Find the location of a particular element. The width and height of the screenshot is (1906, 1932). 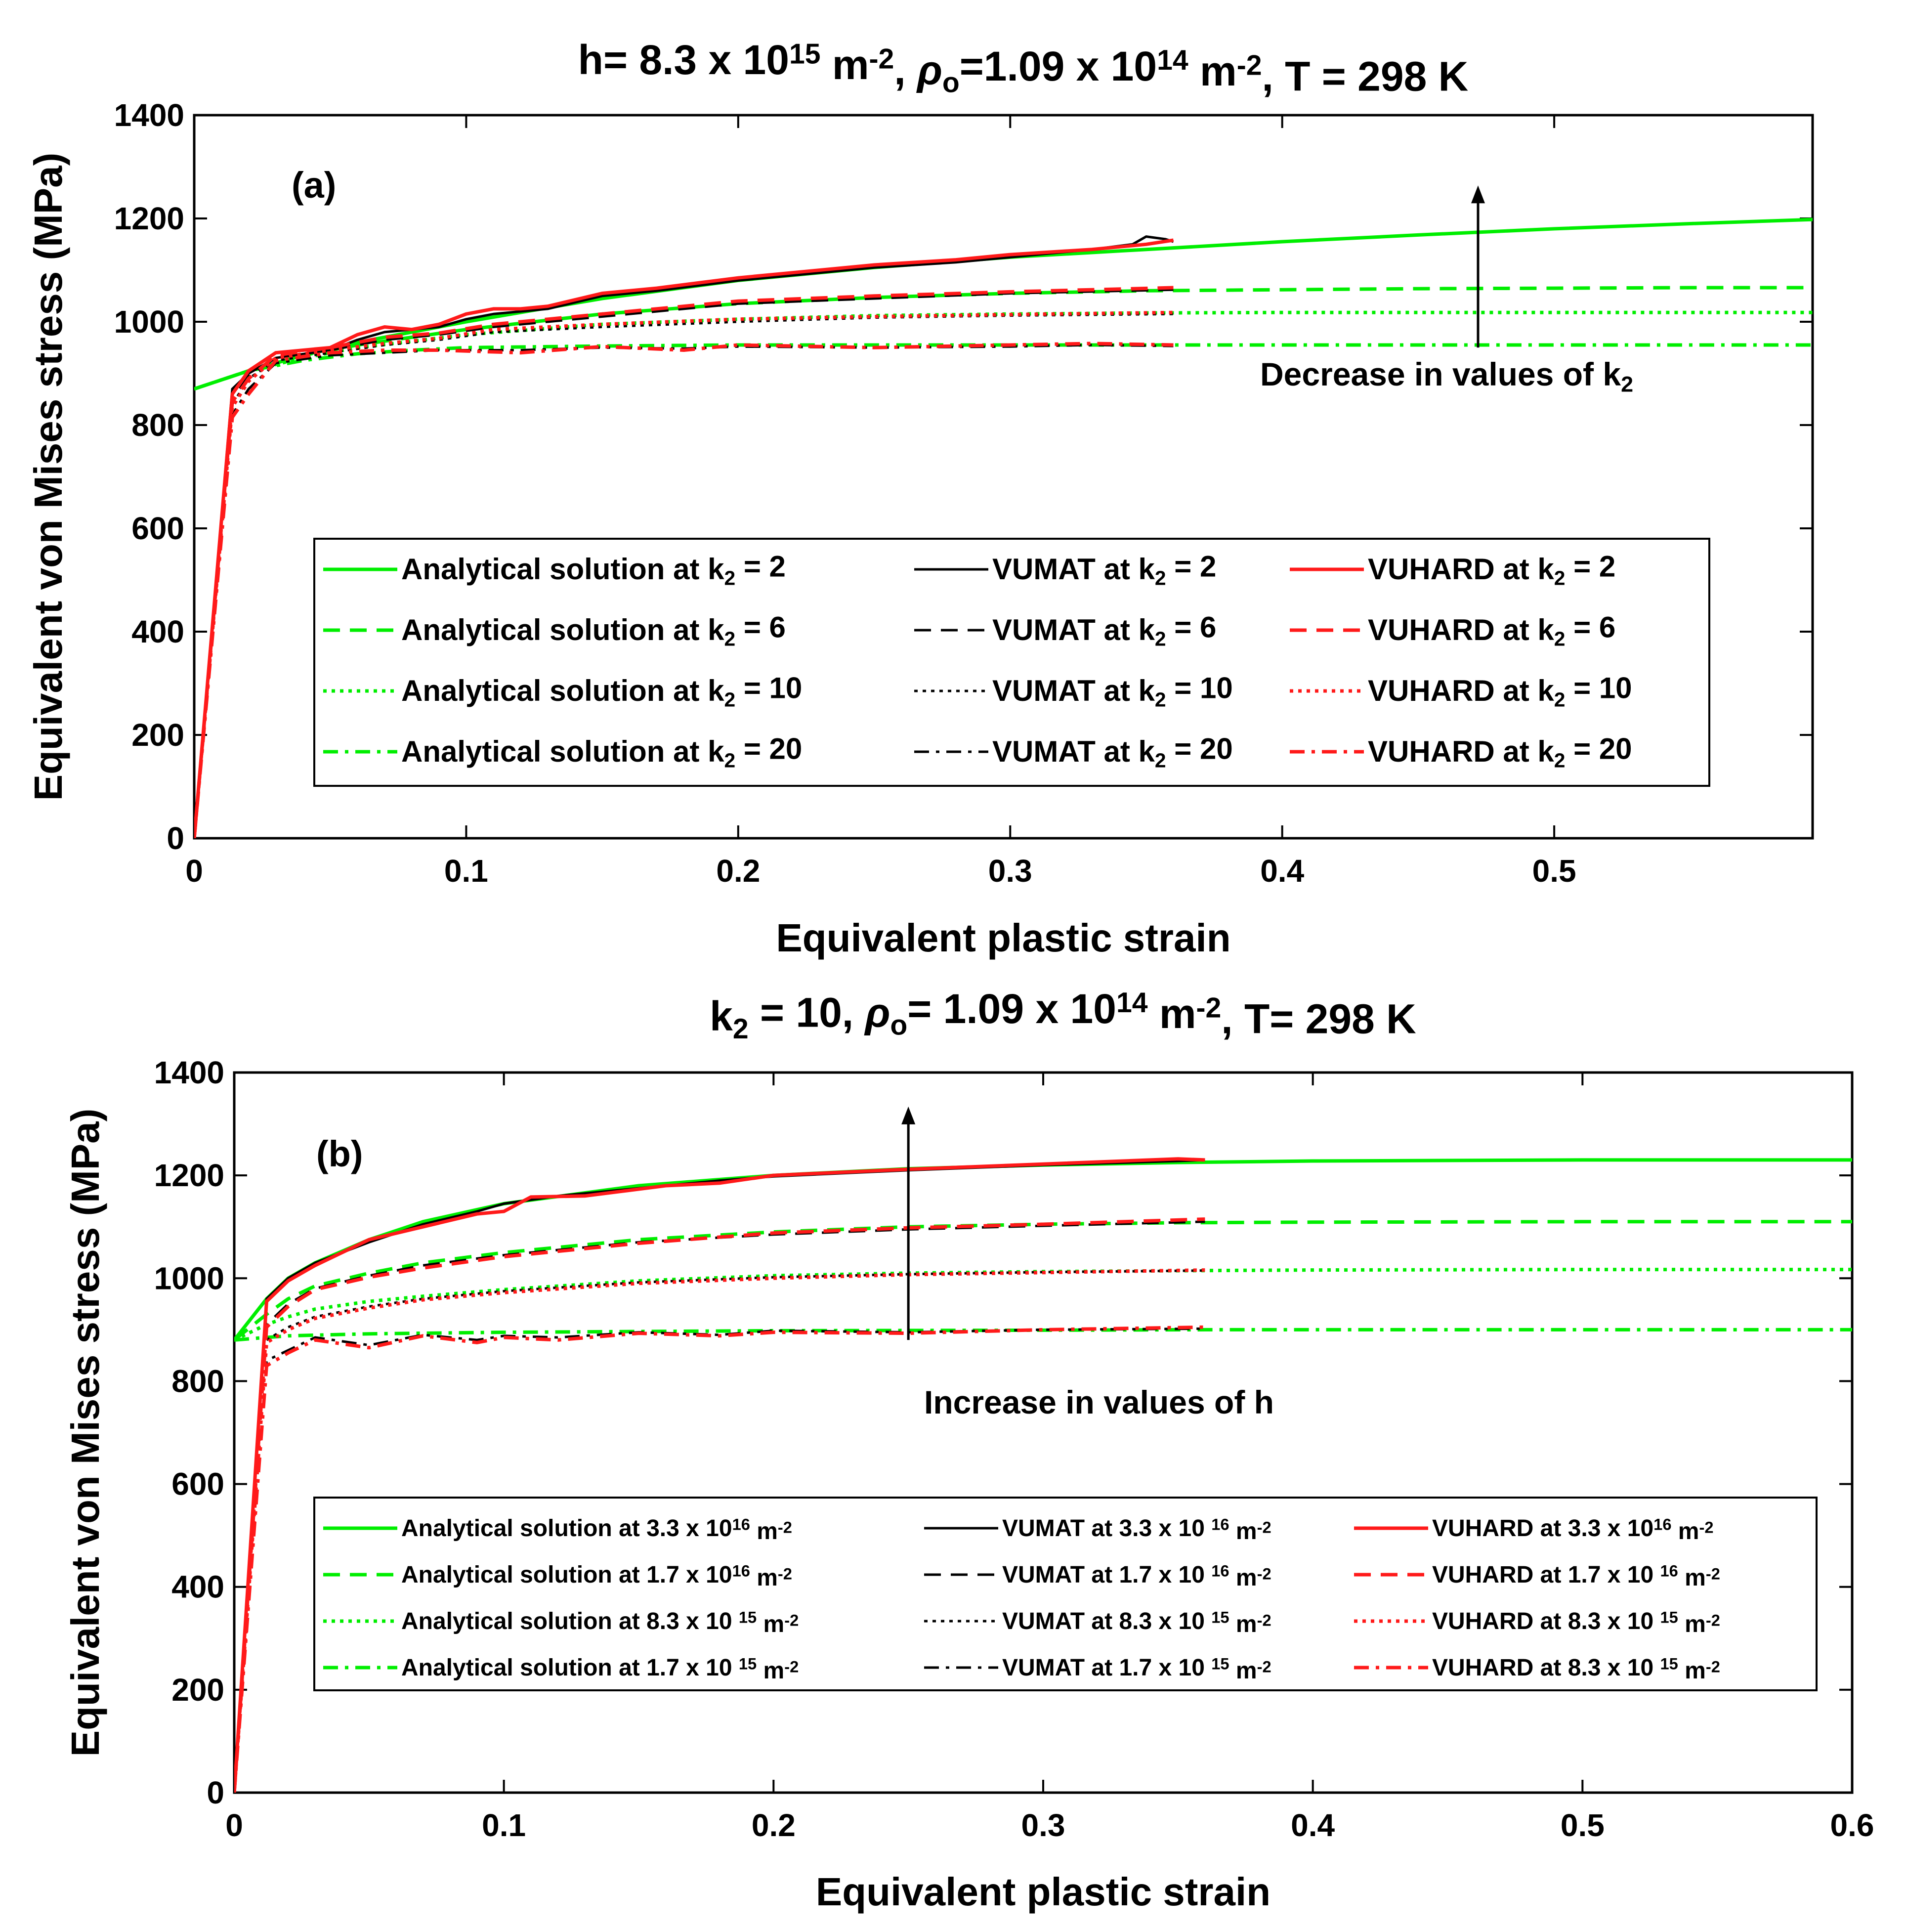

x-tick-label: 0.5 is located at coordinates (1583, 1825).